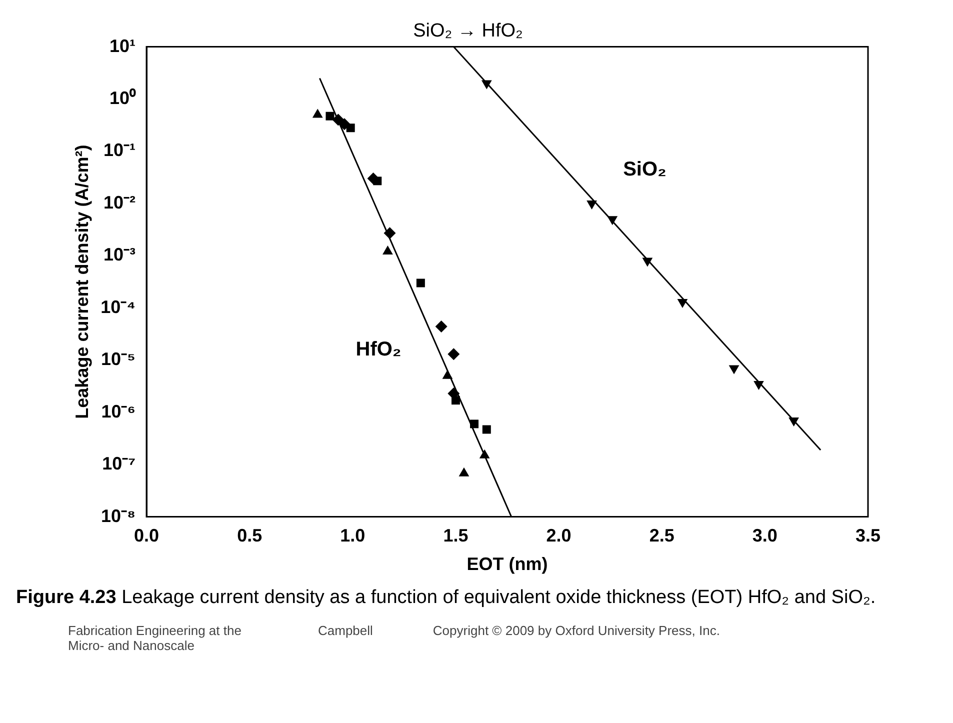 The image size is (953, 723). I want to click on x-tick-label: 2.5, so click(661, 536).